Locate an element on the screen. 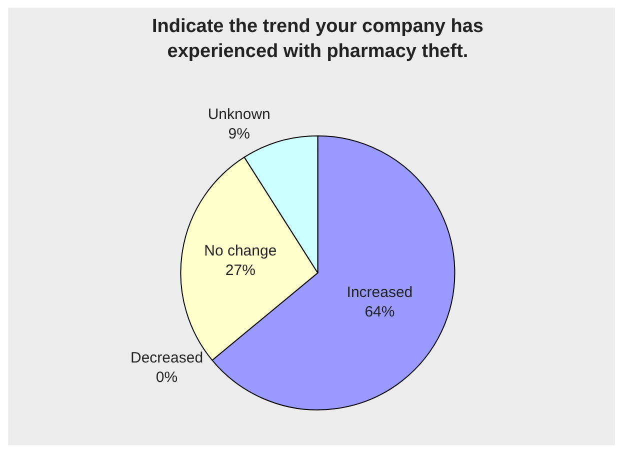 This screenshot has height=459, width=623. slice-label: No change is located at coordinates (240, 251).